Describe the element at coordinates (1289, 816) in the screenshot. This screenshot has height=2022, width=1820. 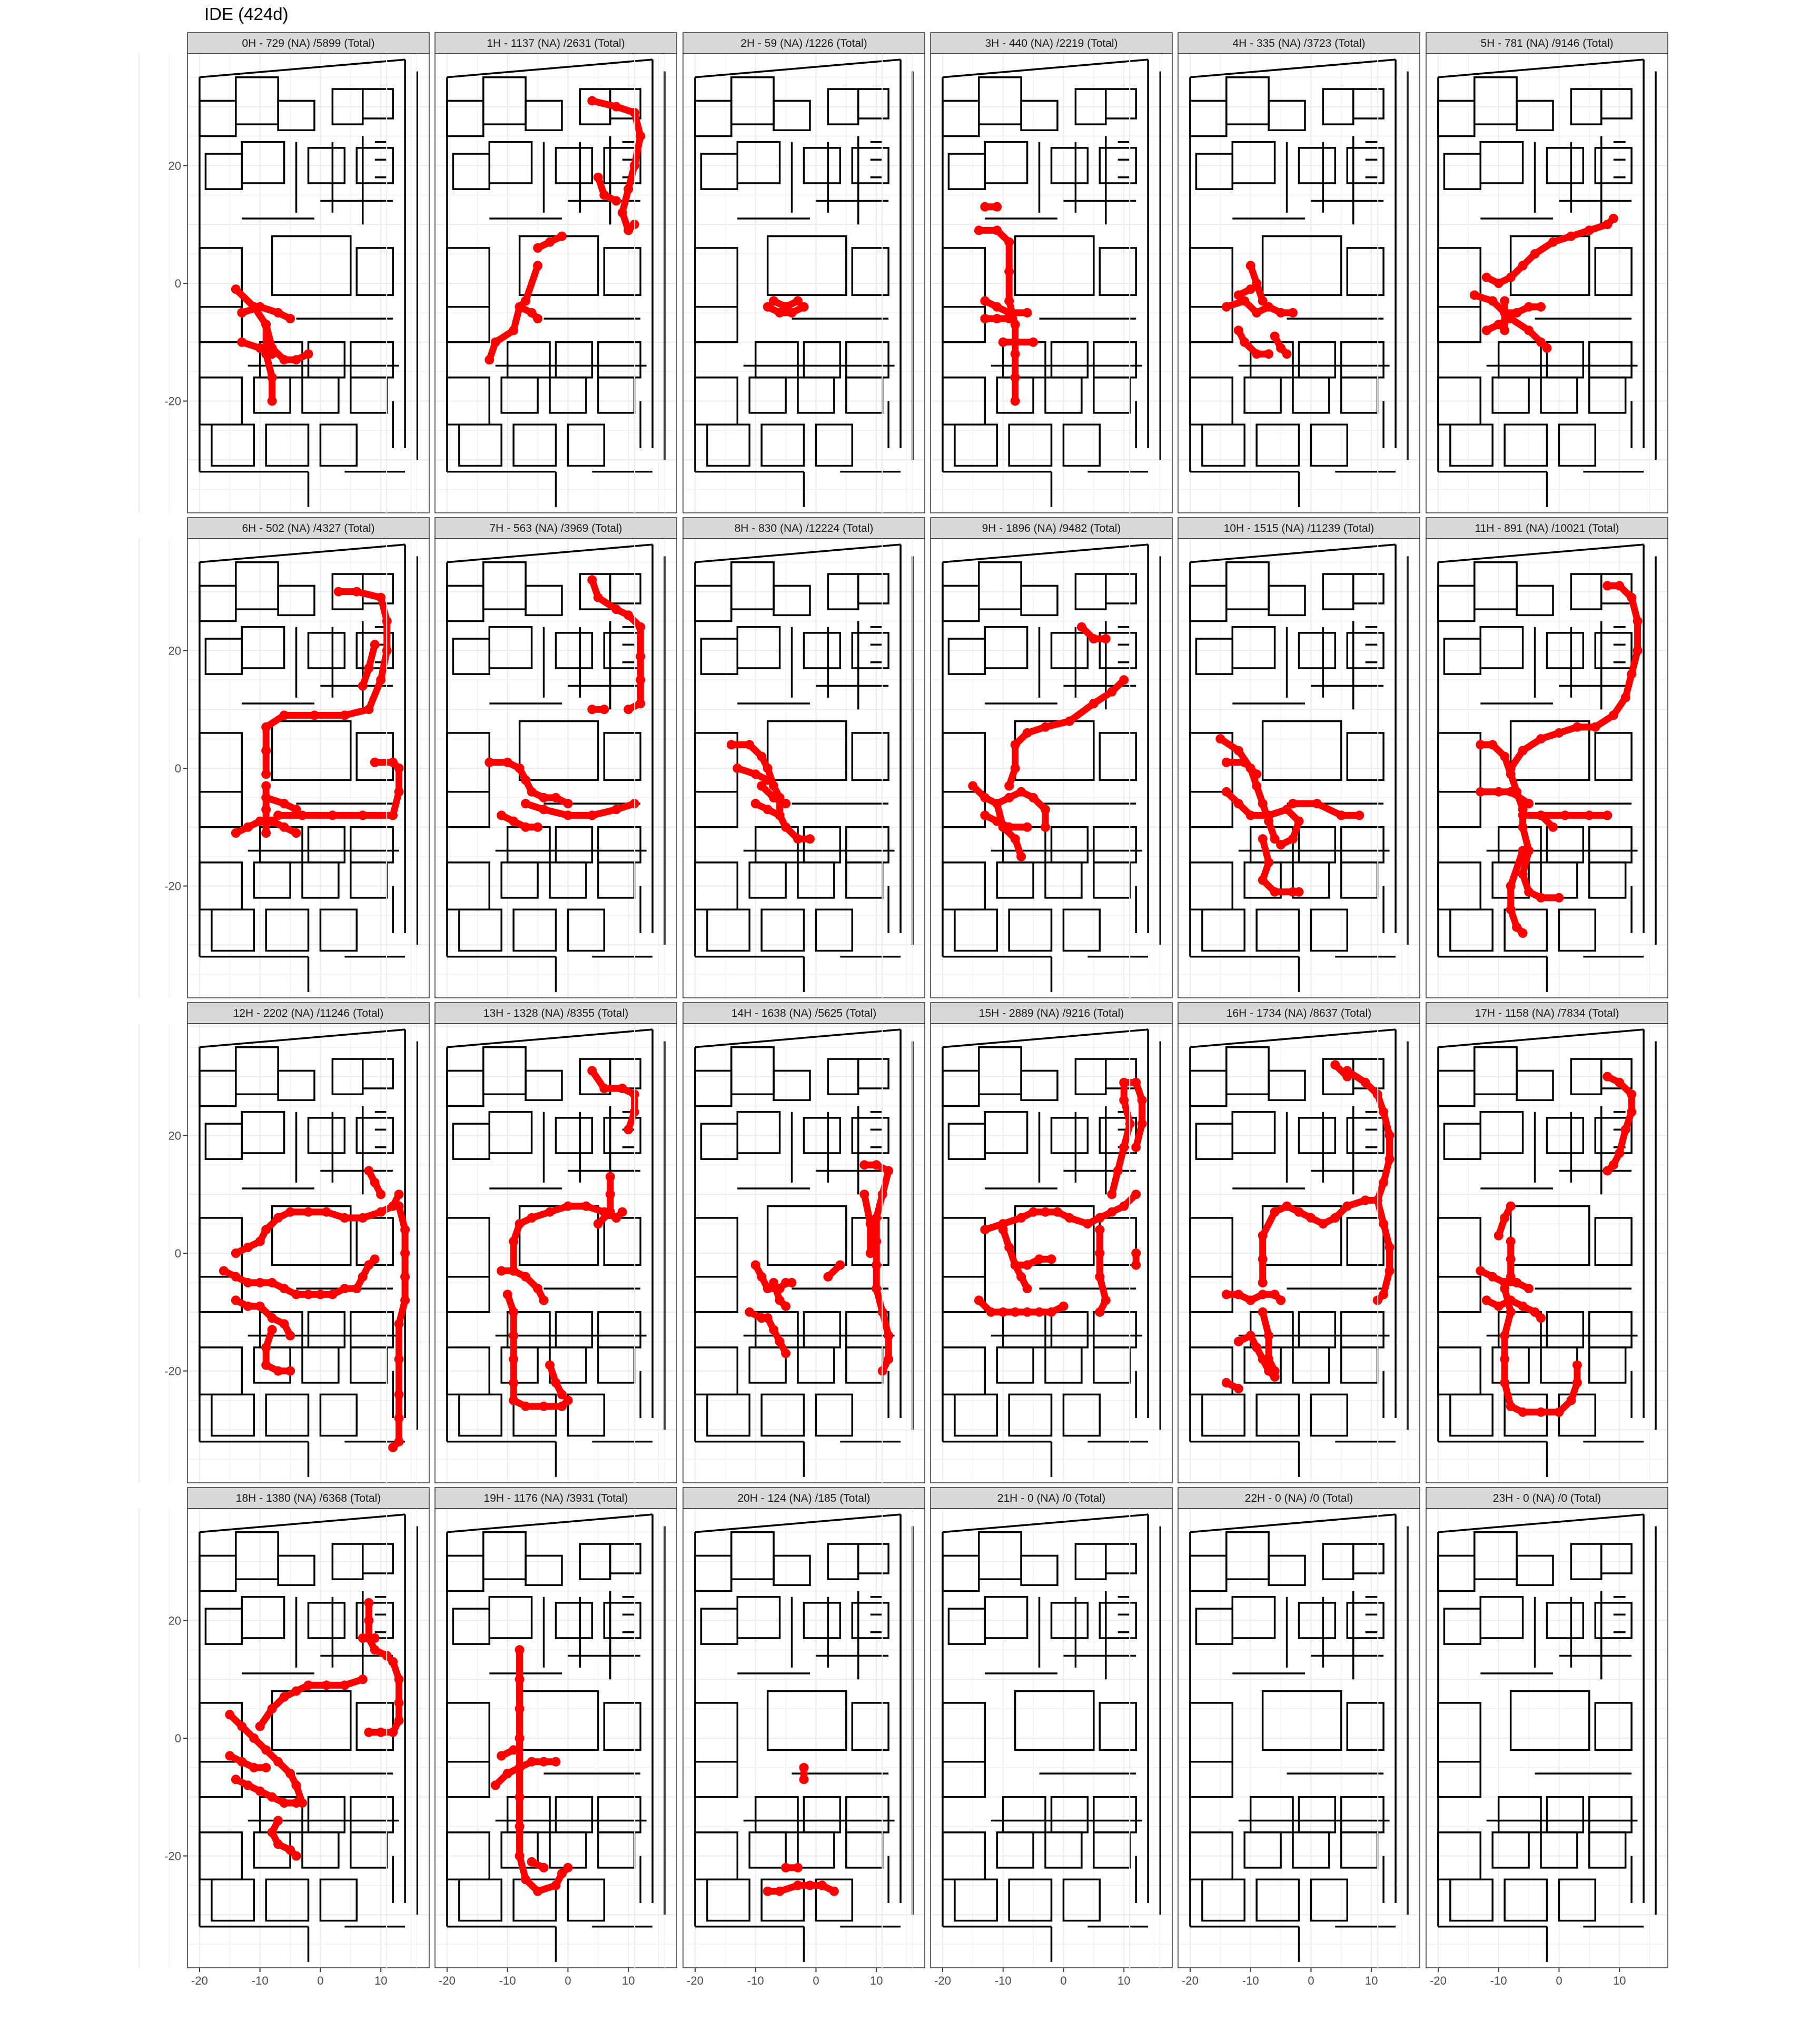
I see `location-tracks` at that location.